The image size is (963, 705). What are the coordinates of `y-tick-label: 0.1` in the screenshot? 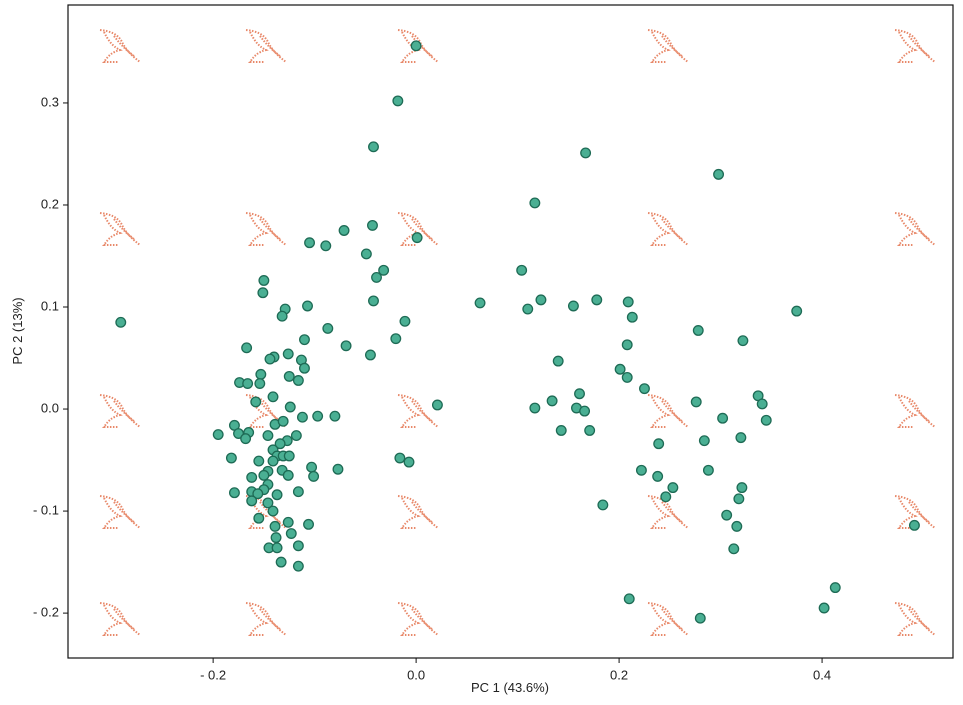 It's located at (50, 305).